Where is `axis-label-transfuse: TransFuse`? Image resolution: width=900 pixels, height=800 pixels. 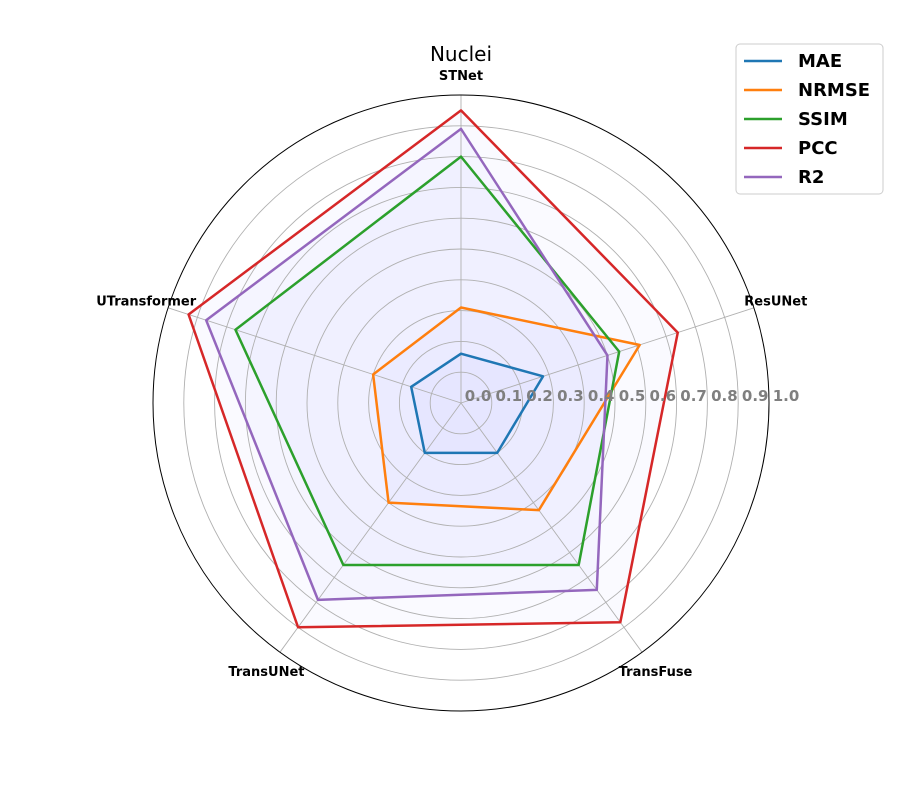 axis-label-transfuse: TransFuse is located at coordinates (656, 672).